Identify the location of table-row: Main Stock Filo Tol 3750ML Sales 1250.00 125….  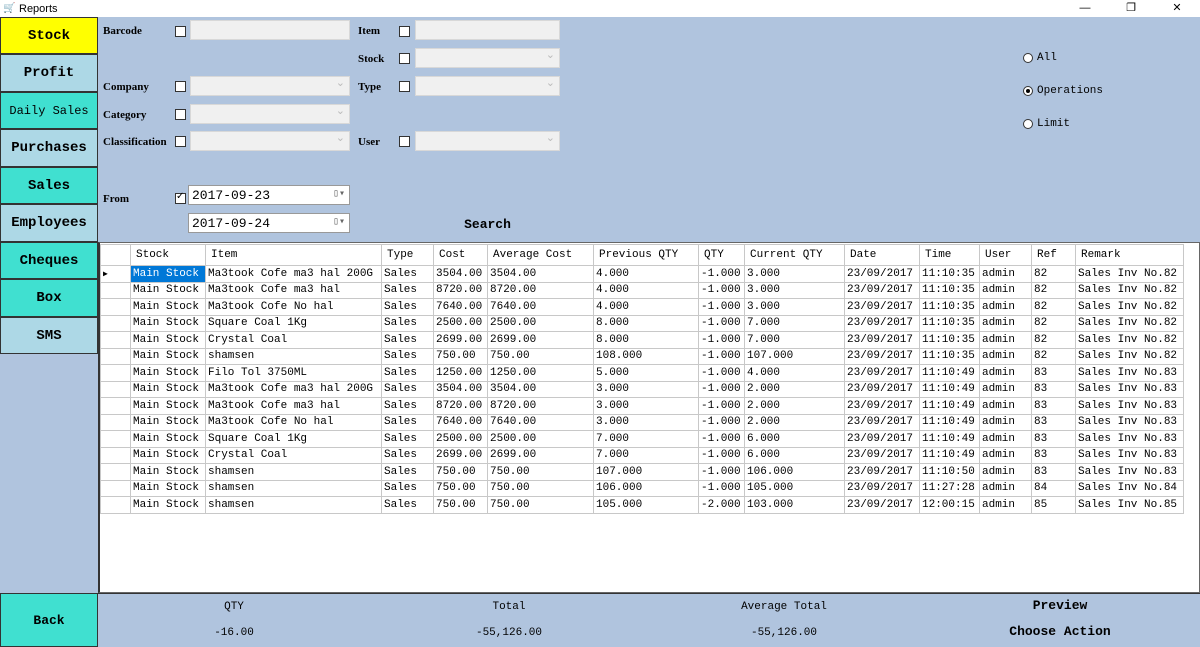
(642, 373).